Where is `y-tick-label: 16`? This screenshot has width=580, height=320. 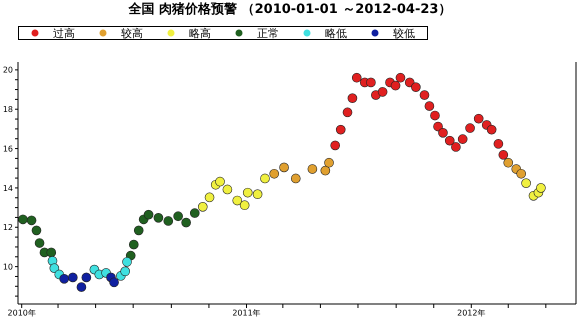
y-tick-label: 16 is located at coordinates (7, 149).